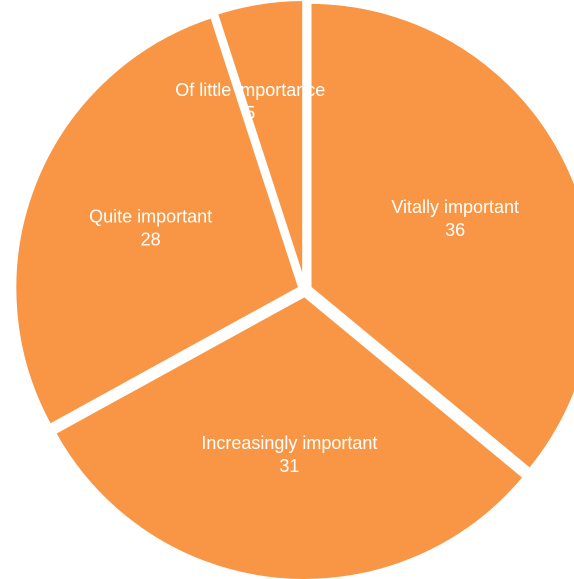 The height and width of the screenshot is (579, 574). I want to click on slice-label: Increasingly important, so click(289, 443).